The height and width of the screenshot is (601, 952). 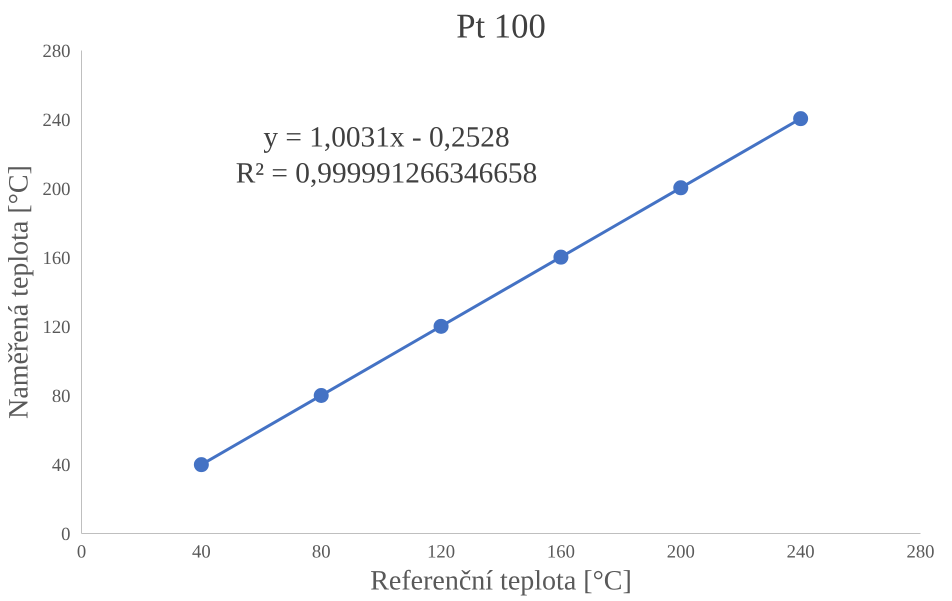 I want to click on y-tick-label: 240, so click(x=56, y=120).